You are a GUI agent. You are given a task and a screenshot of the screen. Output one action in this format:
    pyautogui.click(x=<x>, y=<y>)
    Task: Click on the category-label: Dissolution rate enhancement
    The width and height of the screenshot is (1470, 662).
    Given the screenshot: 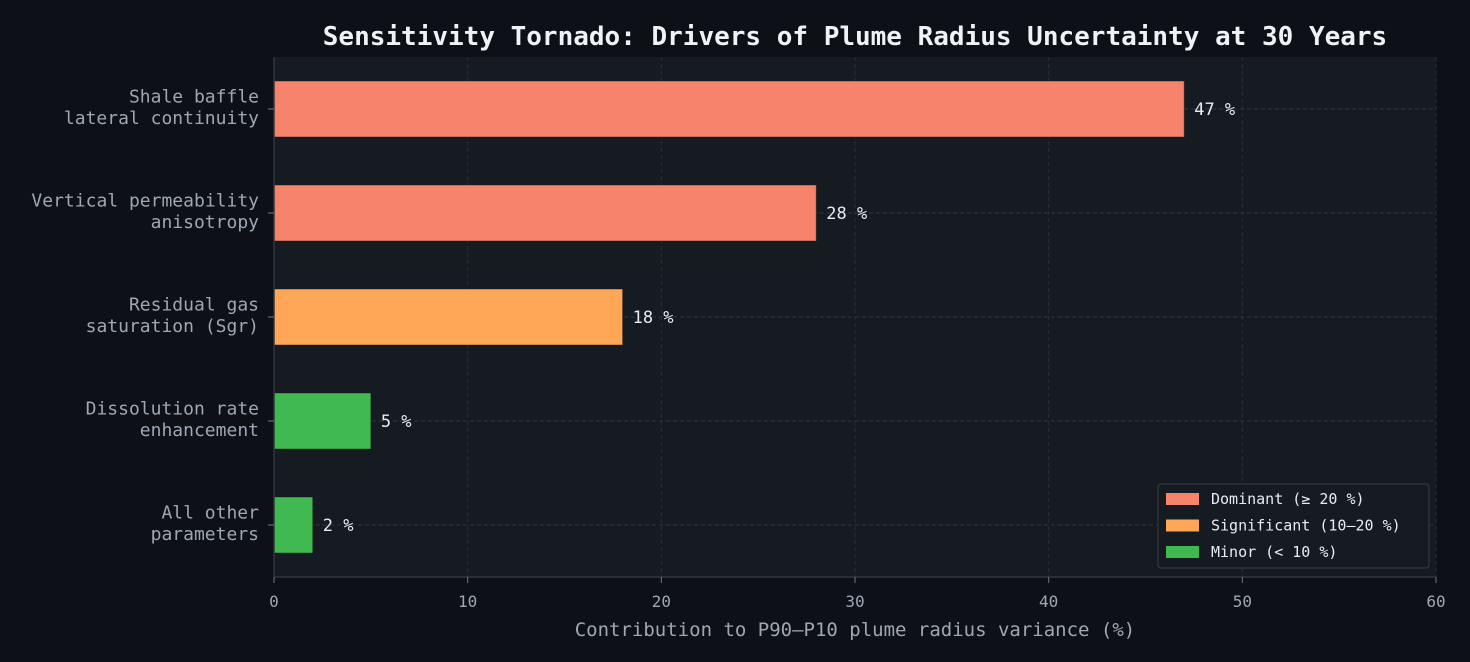 What is the action you would take?
    pyautogui.click(x=172, y=420)
    